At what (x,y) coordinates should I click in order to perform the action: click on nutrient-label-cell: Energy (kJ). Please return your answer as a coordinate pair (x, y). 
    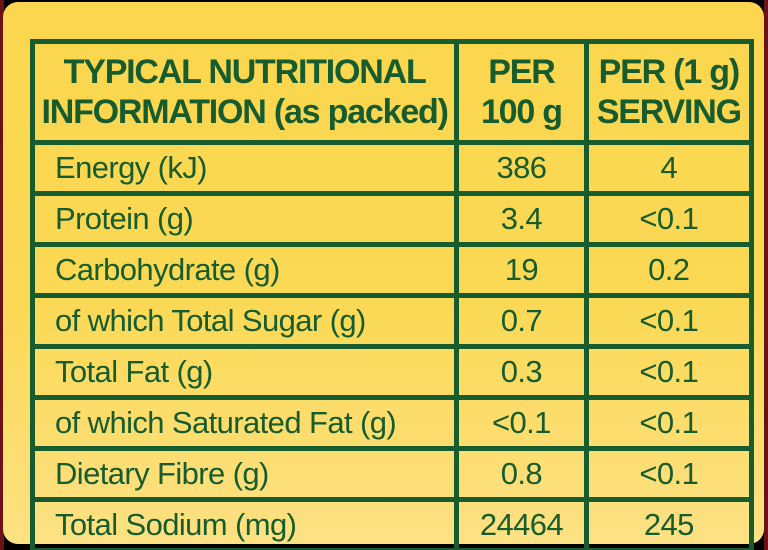
    Looking at the image, I should click on (244, 168).